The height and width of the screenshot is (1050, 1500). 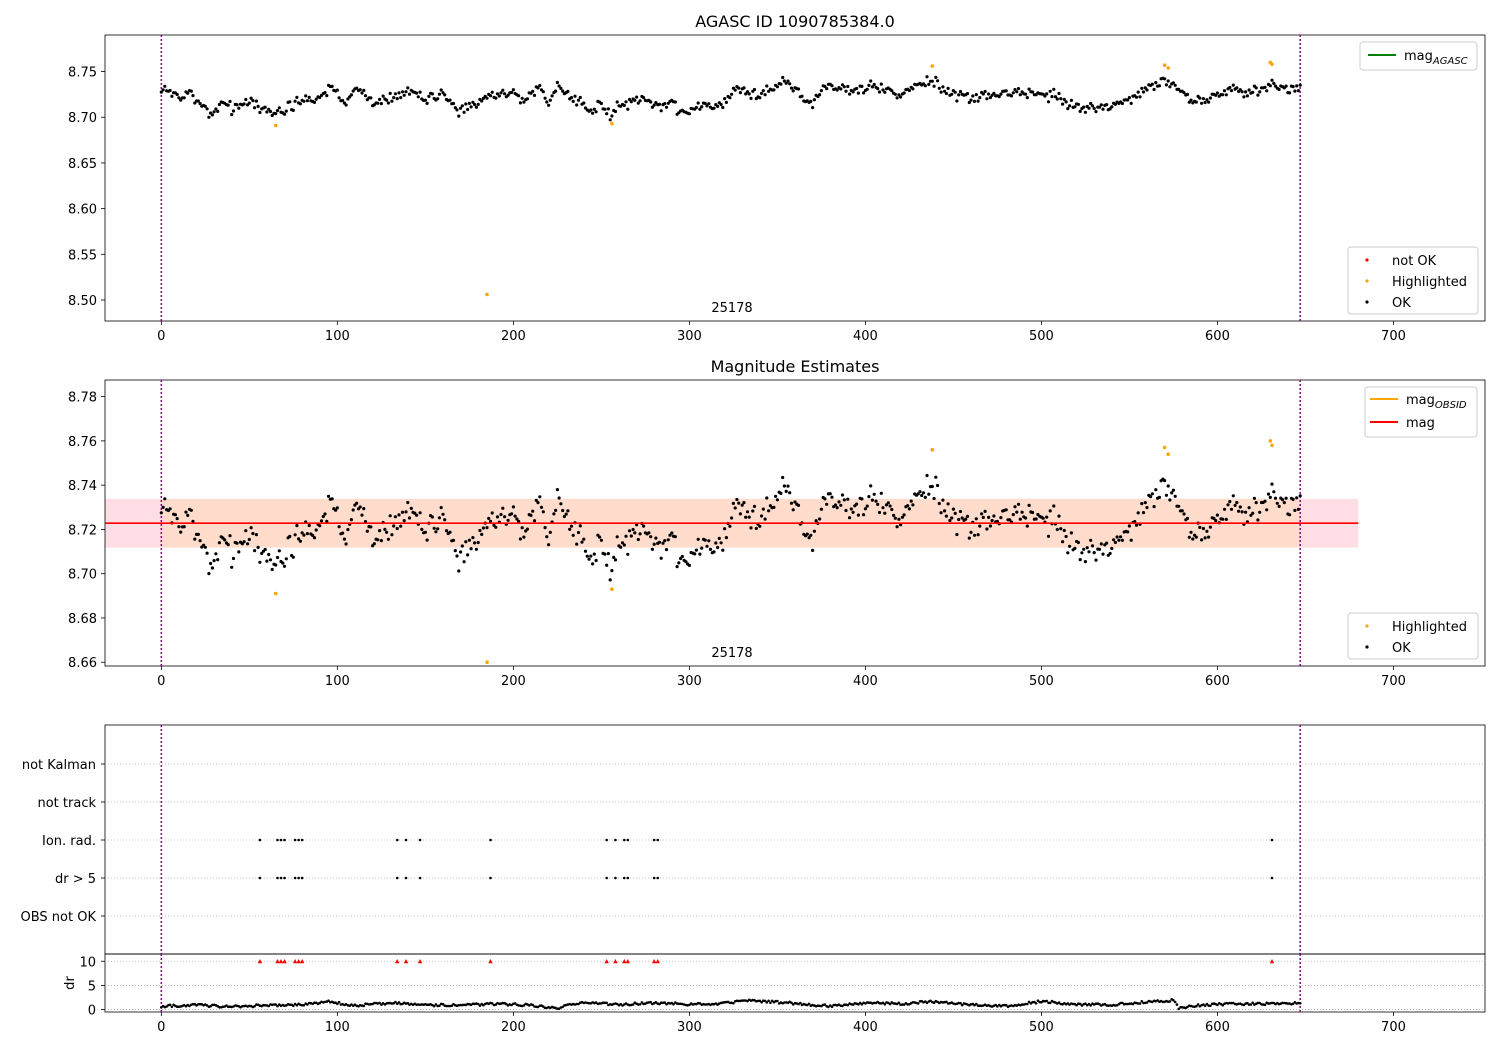 I want to click on panel-title-estimates: Magnitude Estimates, so click(x=795, y=366).